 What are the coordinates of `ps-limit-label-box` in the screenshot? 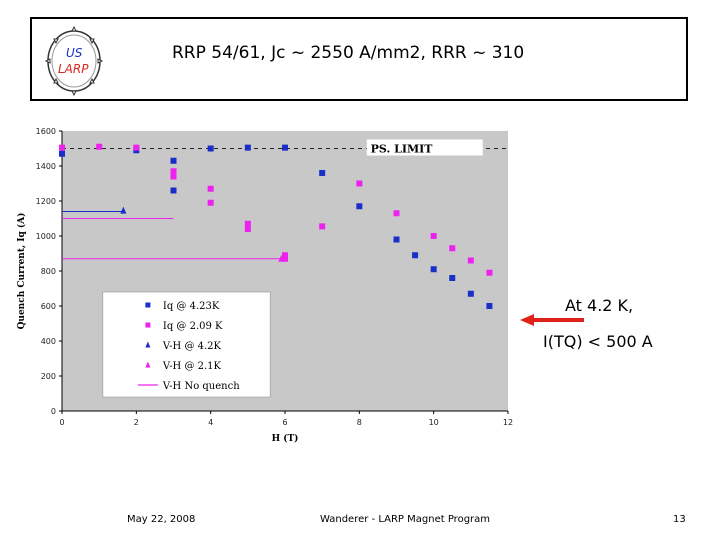 It's located at (424, 147).